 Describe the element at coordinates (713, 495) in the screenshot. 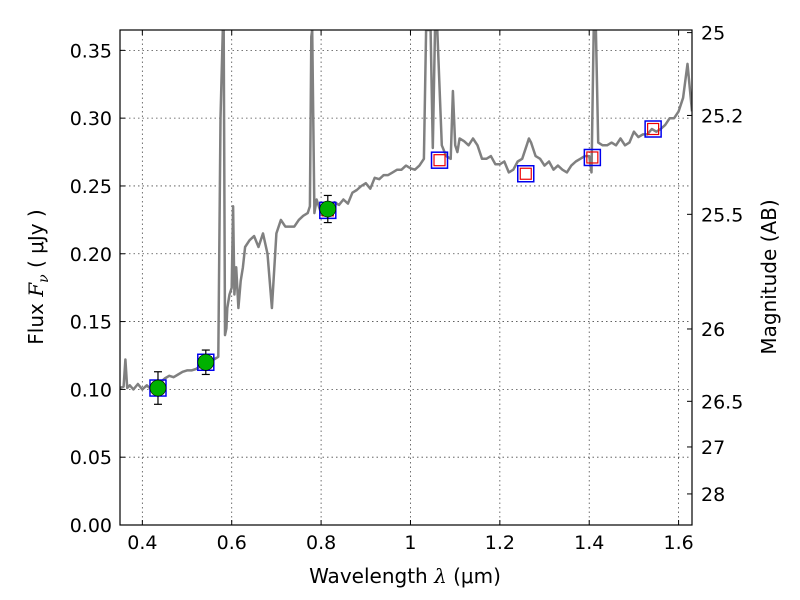

I see `y2-tick-label: 28` at that location.